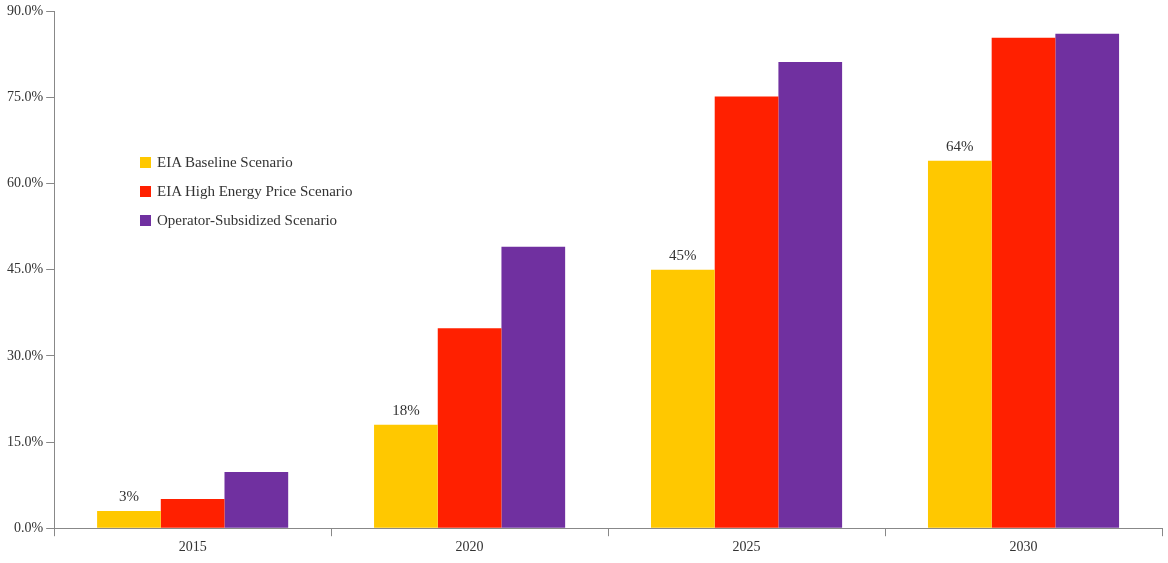  I want to click on legend-label: Operator-Subsidized Scenario, so click(247, 220).